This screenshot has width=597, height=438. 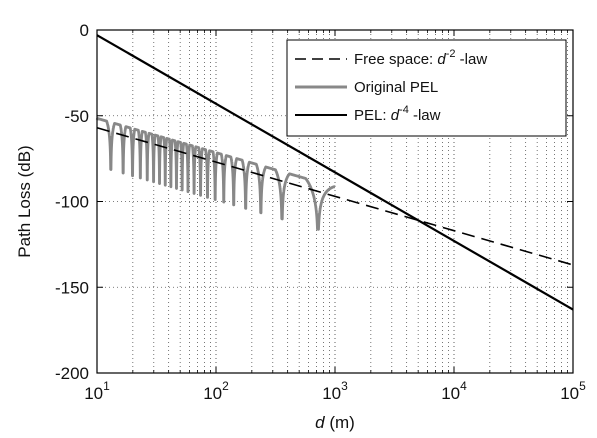 I want to click on x-tick-exponent: 5, so click(x=582, y=386).